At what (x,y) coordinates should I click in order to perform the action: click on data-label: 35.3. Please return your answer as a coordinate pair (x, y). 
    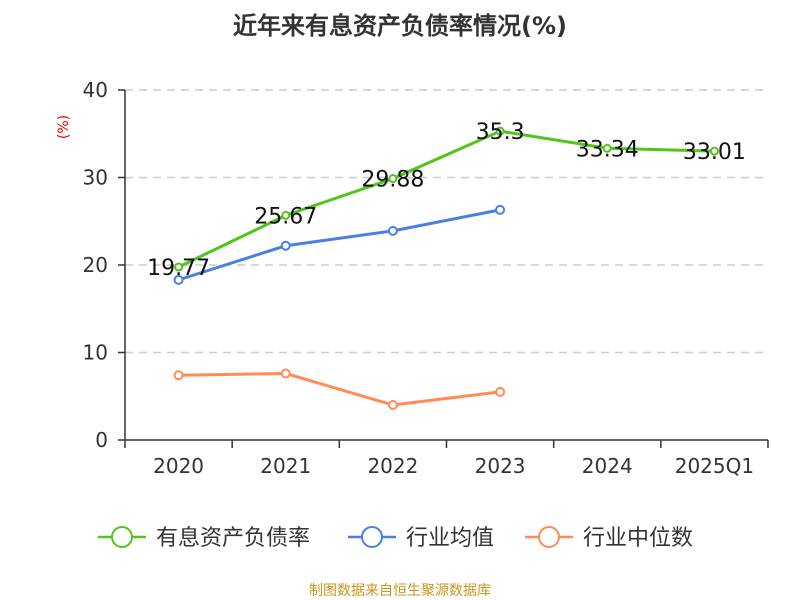
    Looking at the image, I should click on (500, 132).